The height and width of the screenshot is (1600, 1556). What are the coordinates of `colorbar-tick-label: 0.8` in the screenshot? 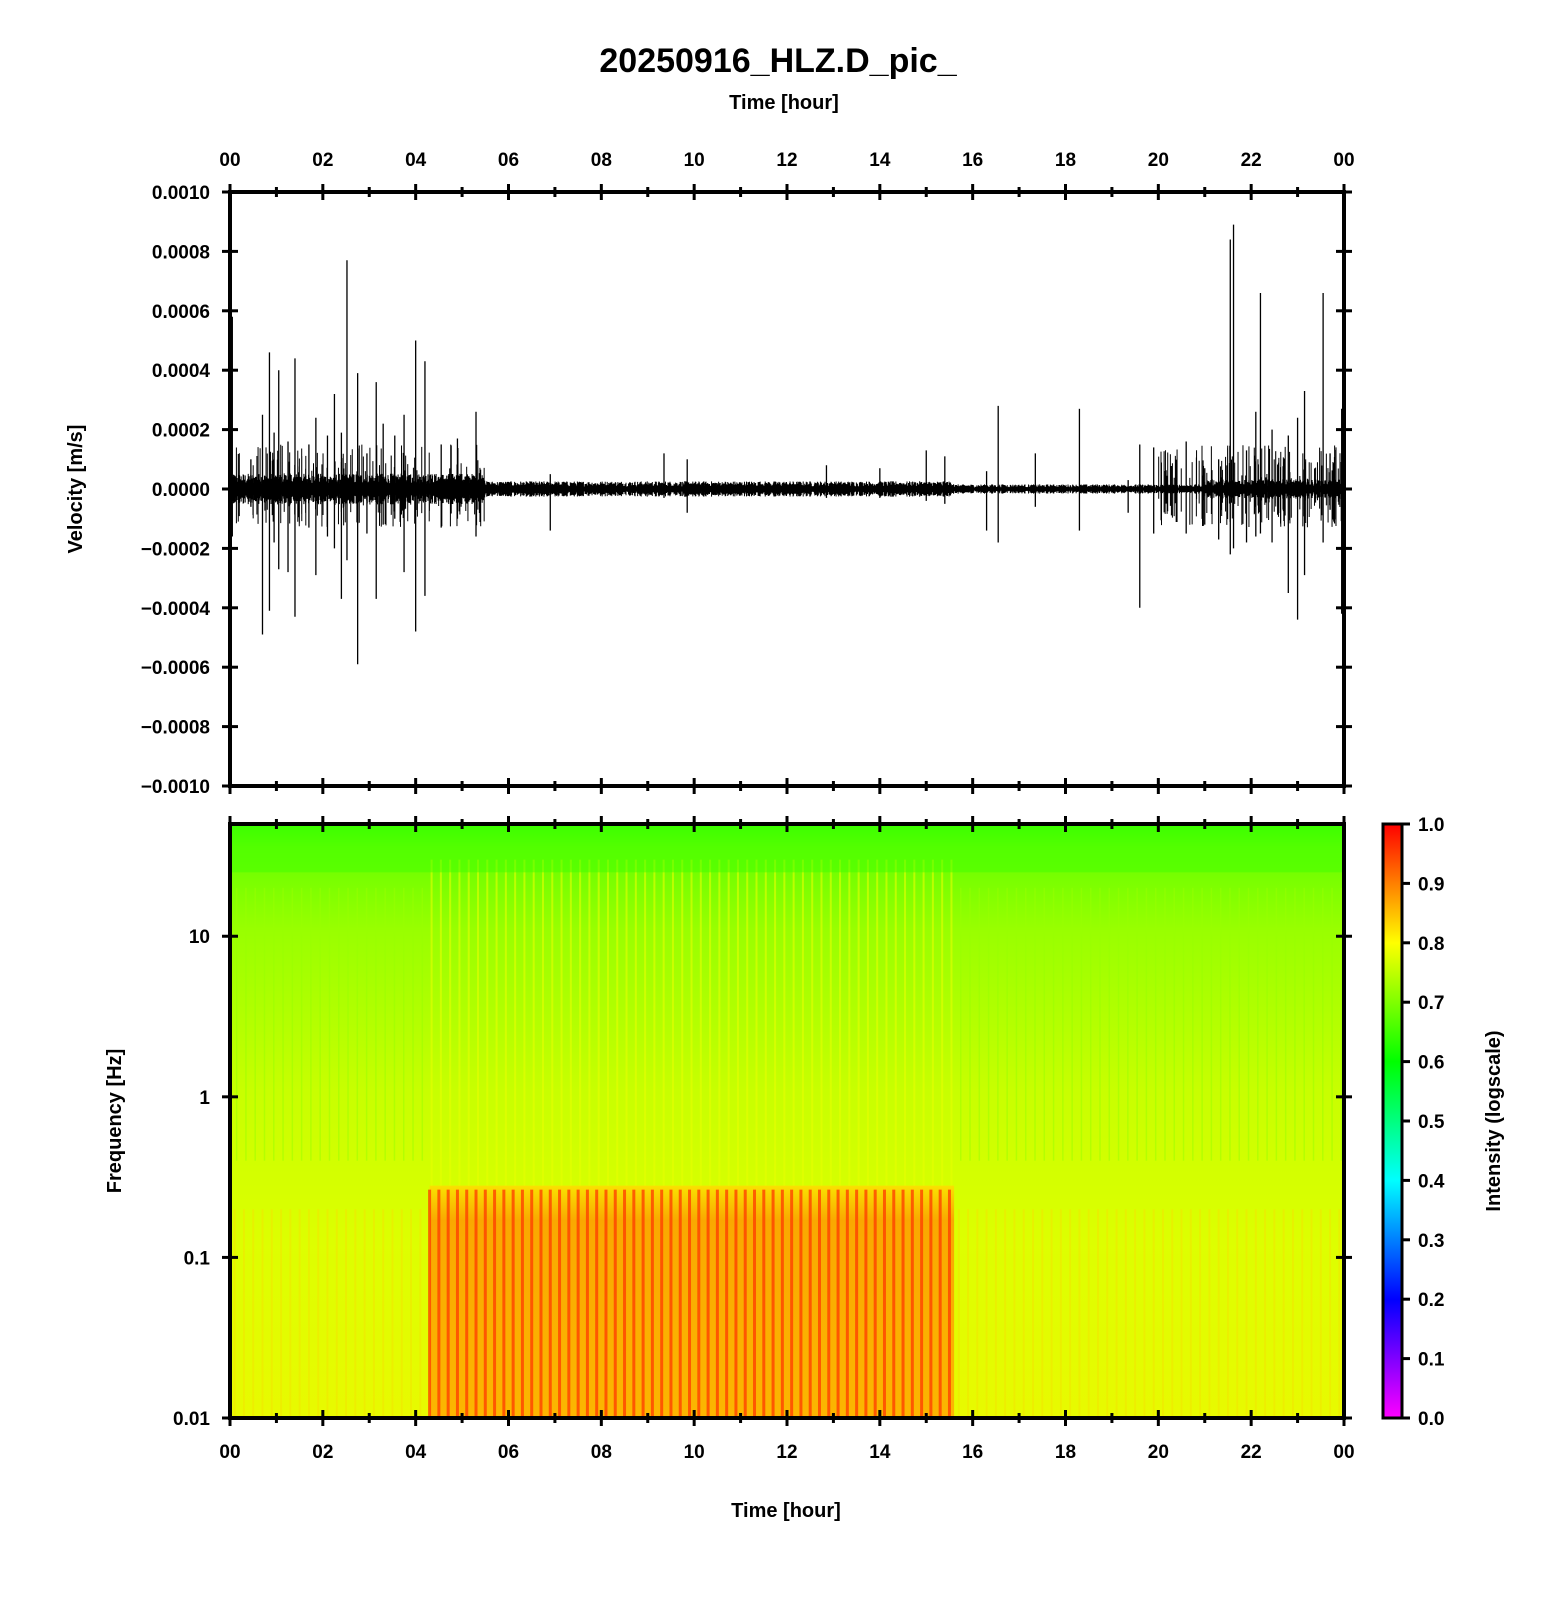 It's located at (1431, 944).